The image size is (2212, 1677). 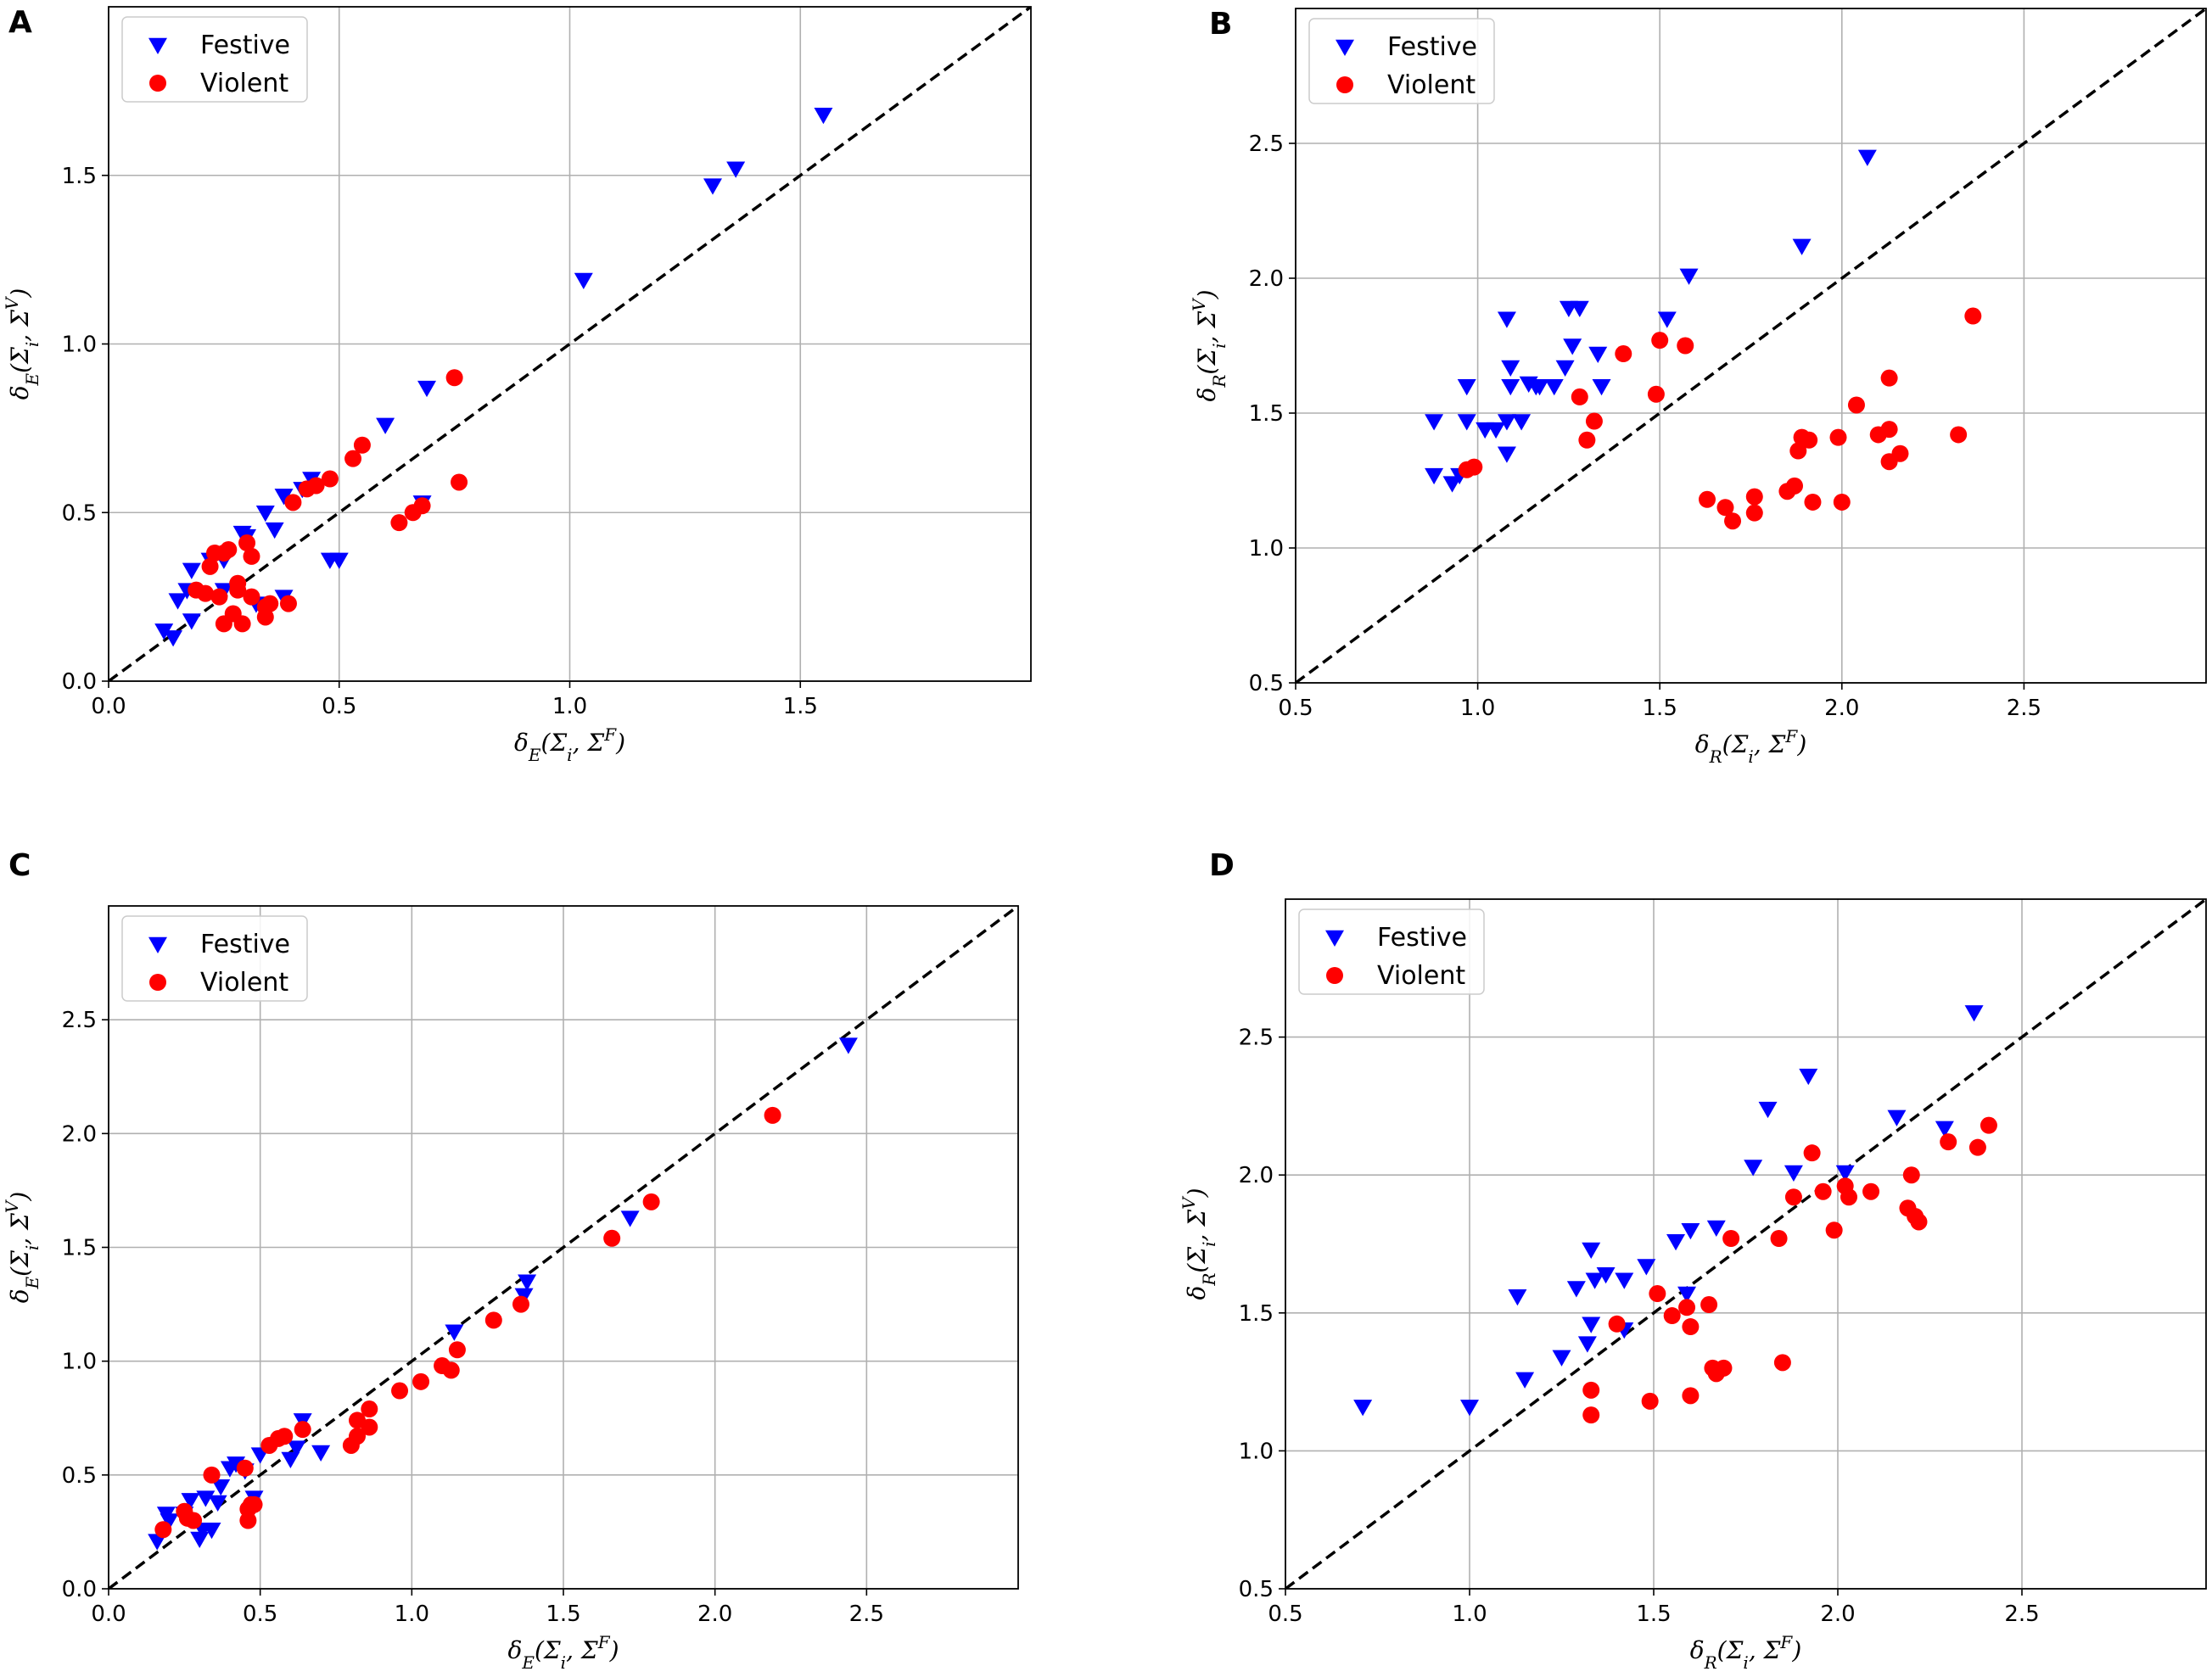 What do you see at coordinates (328, 501) in the screenshot?
I see `series-violent` at bounding box center [328, 501].